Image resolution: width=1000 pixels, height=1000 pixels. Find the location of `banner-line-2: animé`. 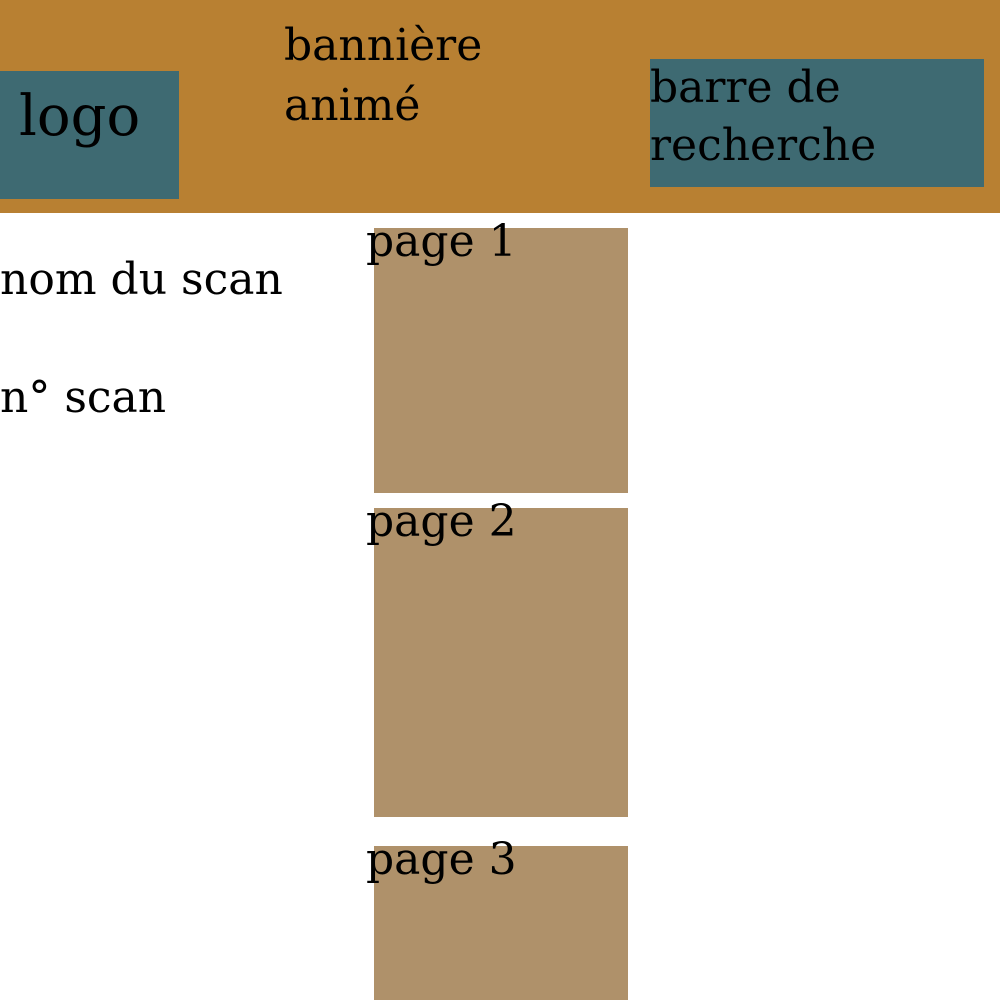

banner-line-2: animé is located at coordinates (352, 105).